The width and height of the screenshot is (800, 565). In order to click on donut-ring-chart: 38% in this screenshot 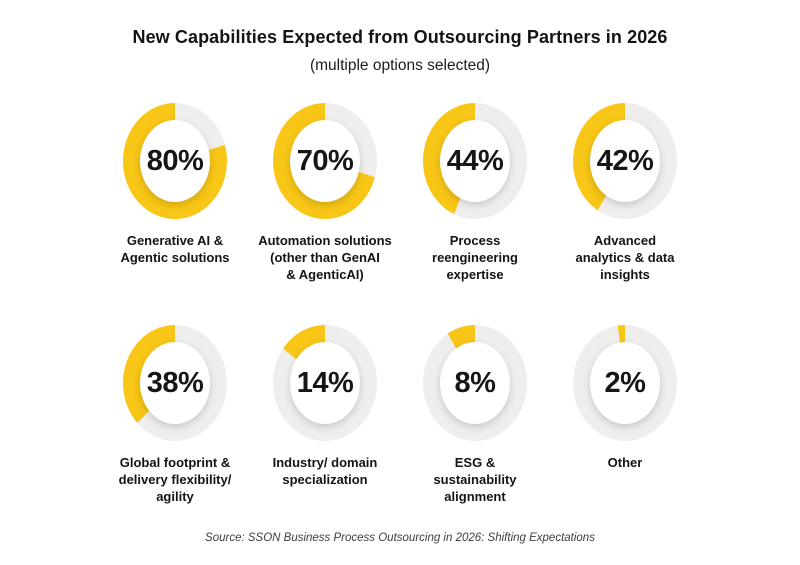, I will do `click(175, 383)`.